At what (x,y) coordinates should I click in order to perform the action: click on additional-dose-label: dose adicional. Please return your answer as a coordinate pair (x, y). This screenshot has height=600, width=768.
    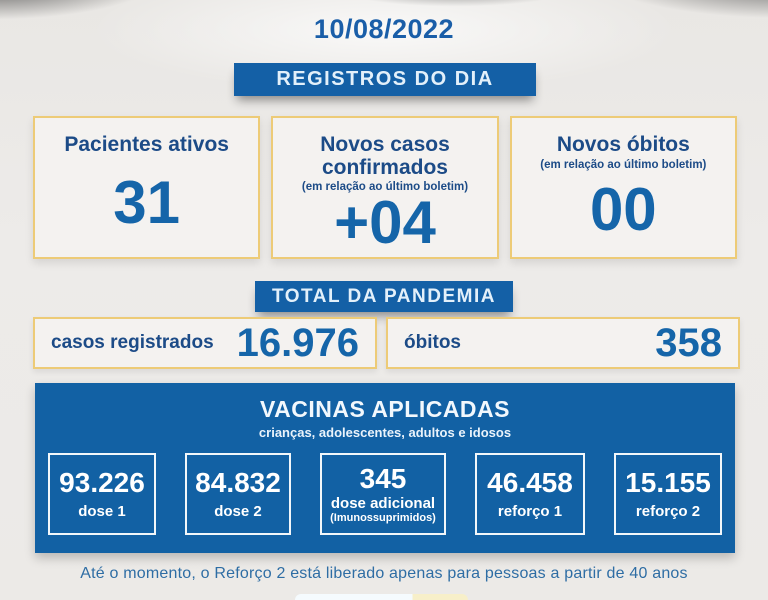
    Looking at the image, I should click on (383, 503).